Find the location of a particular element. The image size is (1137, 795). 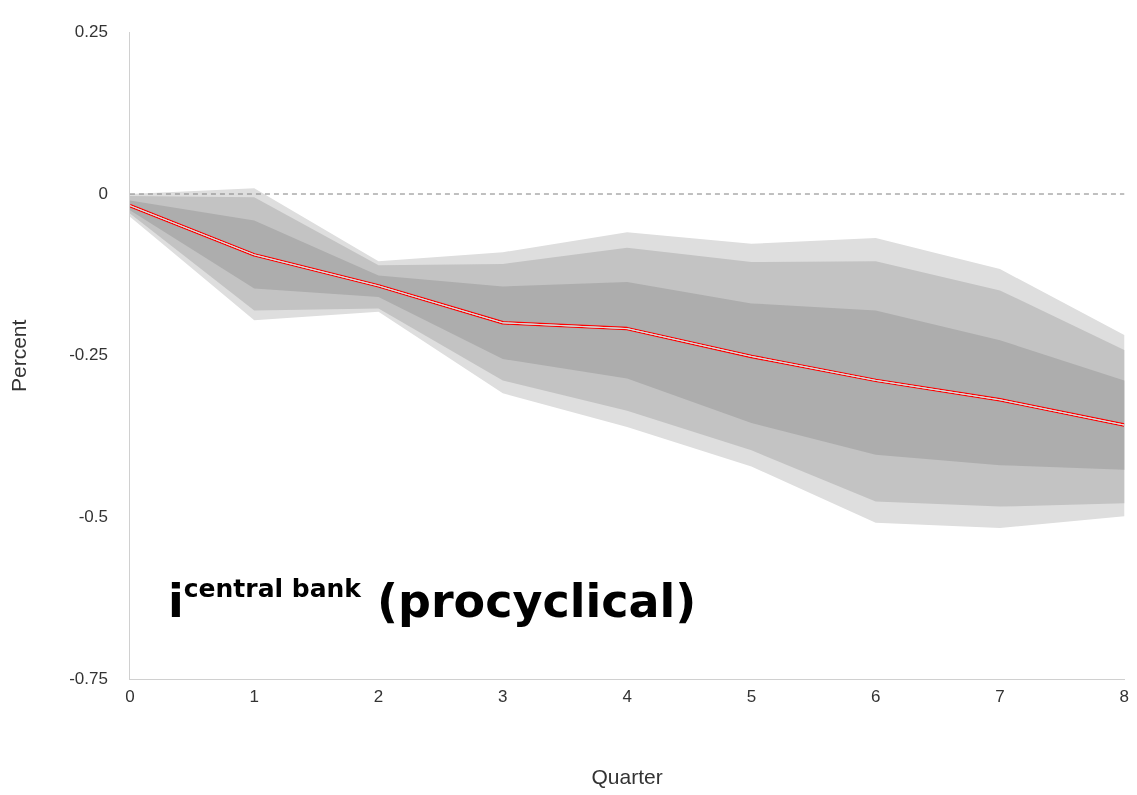

x-tick-label: 5 is located at coordinates (751, 697).